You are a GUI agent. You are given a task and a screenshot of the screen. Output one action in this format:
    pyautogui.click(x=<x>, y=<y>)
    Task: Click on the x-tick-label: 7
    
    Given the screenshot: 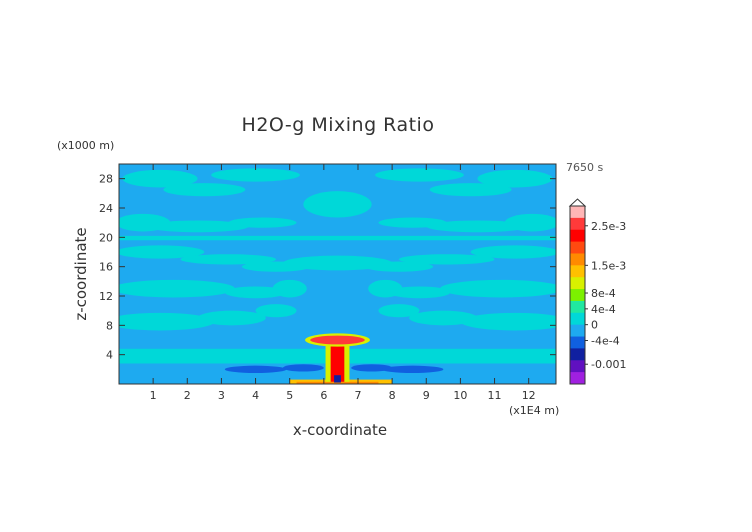 What is the action you would take?
    pyautogui.click(x=357, y=395)
    